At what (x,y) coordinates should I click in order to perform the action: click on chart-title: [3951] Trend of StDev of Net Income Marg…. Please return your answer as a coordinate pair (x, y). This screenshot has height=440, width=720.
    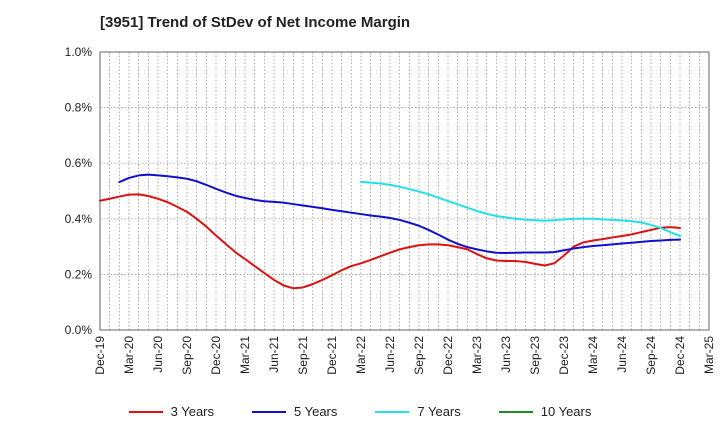
    Looking at the image, I should click on (255, 22).